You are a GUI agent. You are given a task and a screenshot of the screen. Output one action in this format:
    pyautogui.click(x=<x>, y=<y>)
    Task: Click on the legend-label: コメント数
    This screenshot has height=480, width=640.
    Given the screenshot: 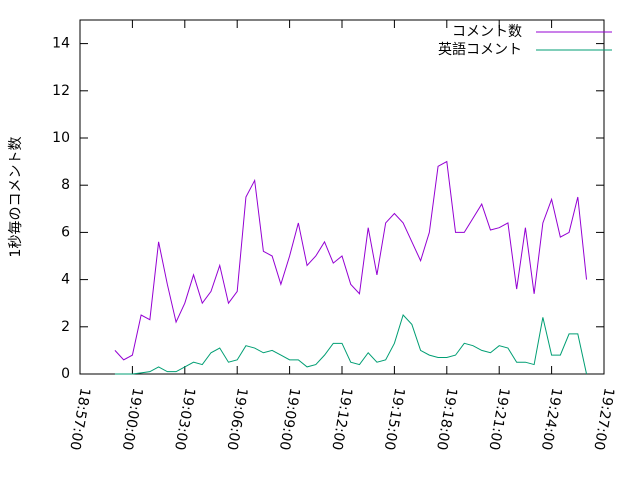 What is the action you would take?
    pyautogui.click(x=487, y=32)
    